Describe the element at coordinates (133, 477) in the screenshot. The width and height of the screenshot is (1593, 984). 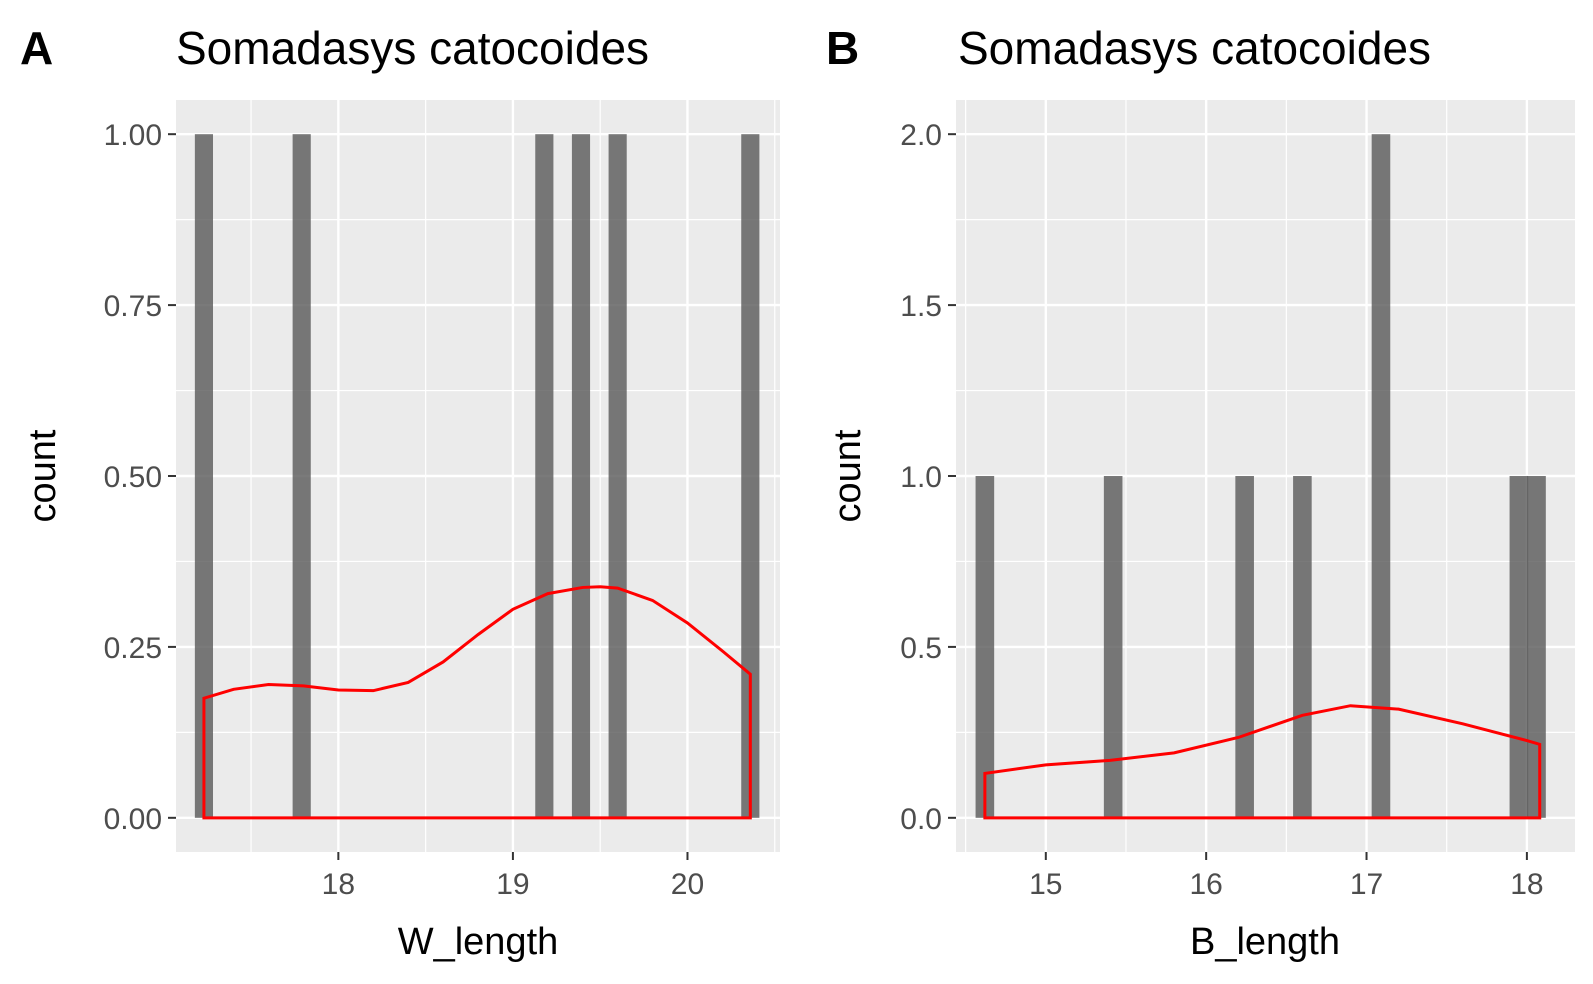
I see `y-tick-label: 0.50` at that location.